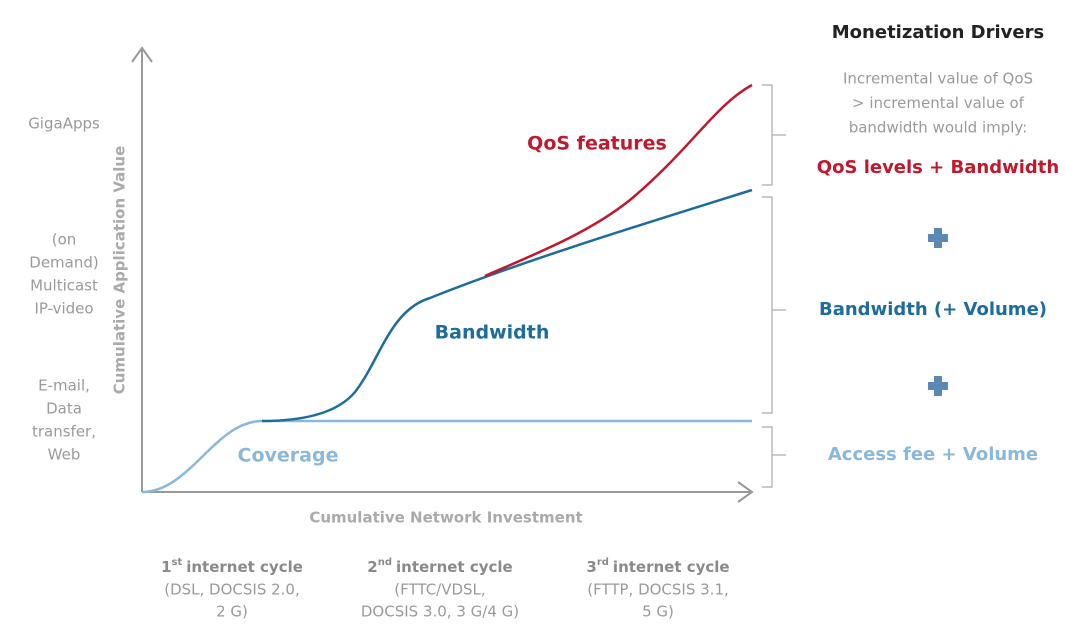 This screenshot has height=624, width=1066. Describe the element at coordinates (446, 456) in the screenshot. I see `coverage-curve` at that location.